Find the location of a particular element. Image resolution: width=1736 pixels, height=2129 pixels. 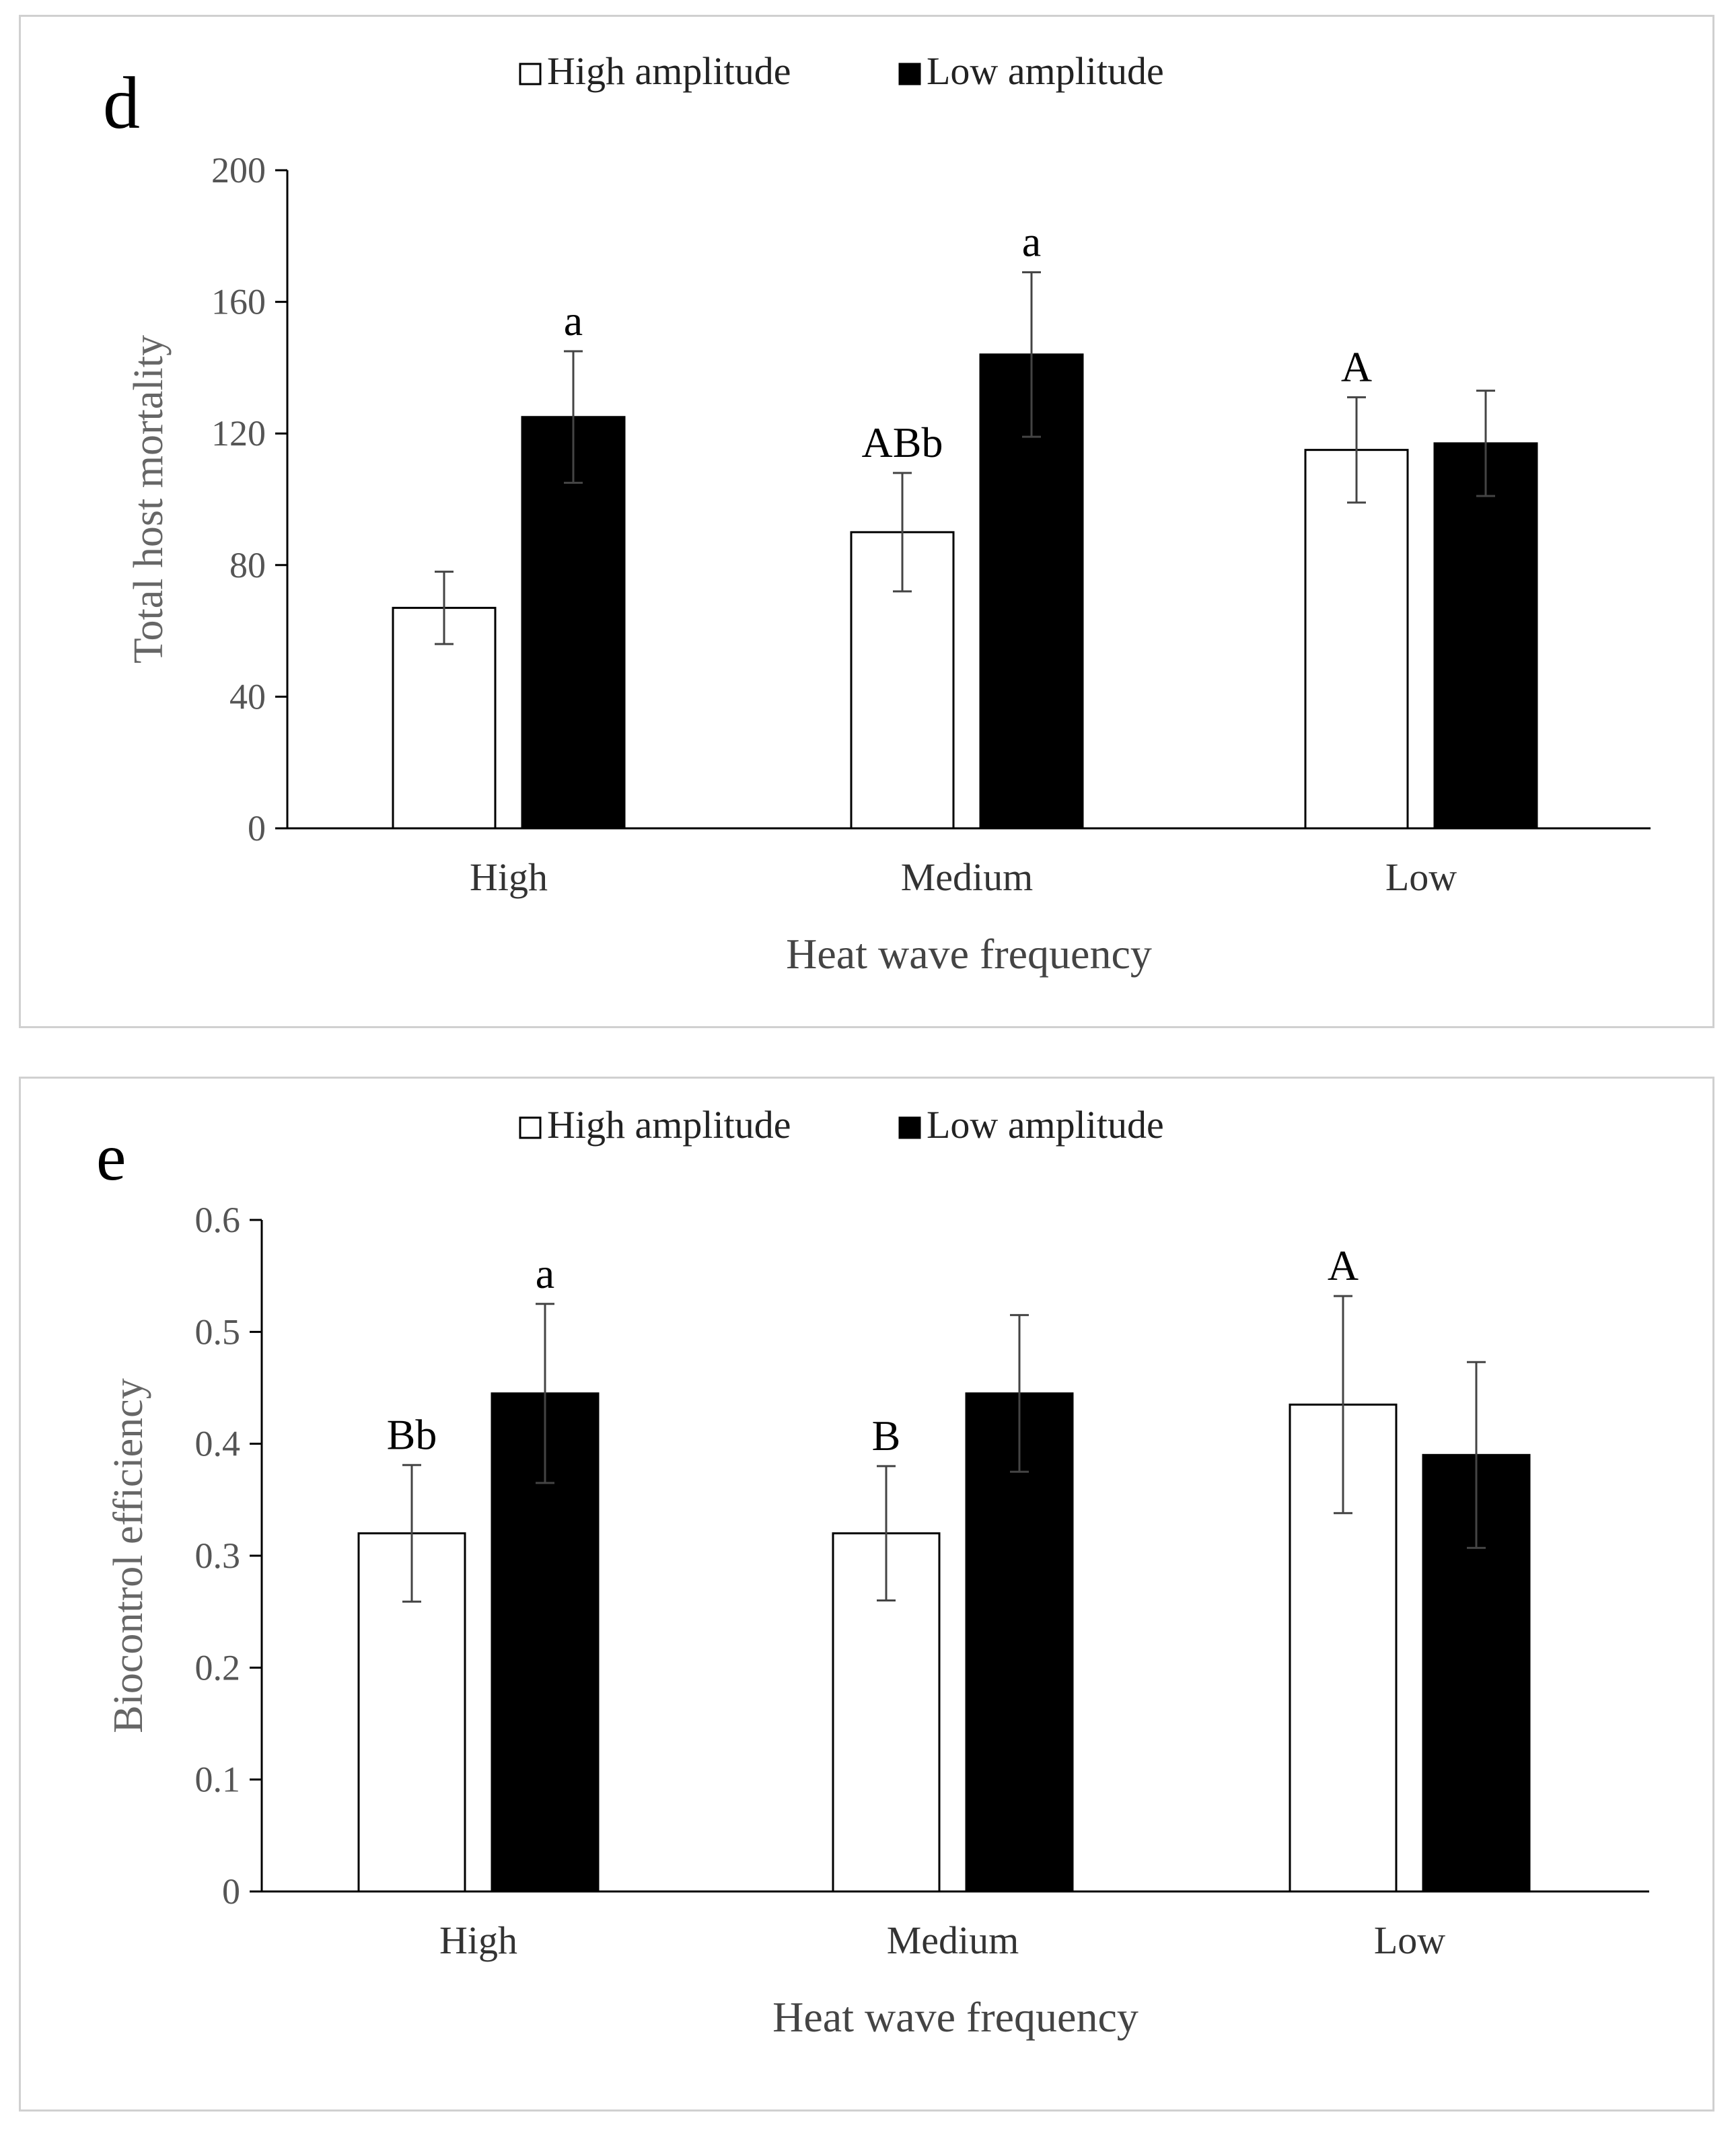

chart-e-x-tick-label: Low is located at coordinates (1409, 1940).